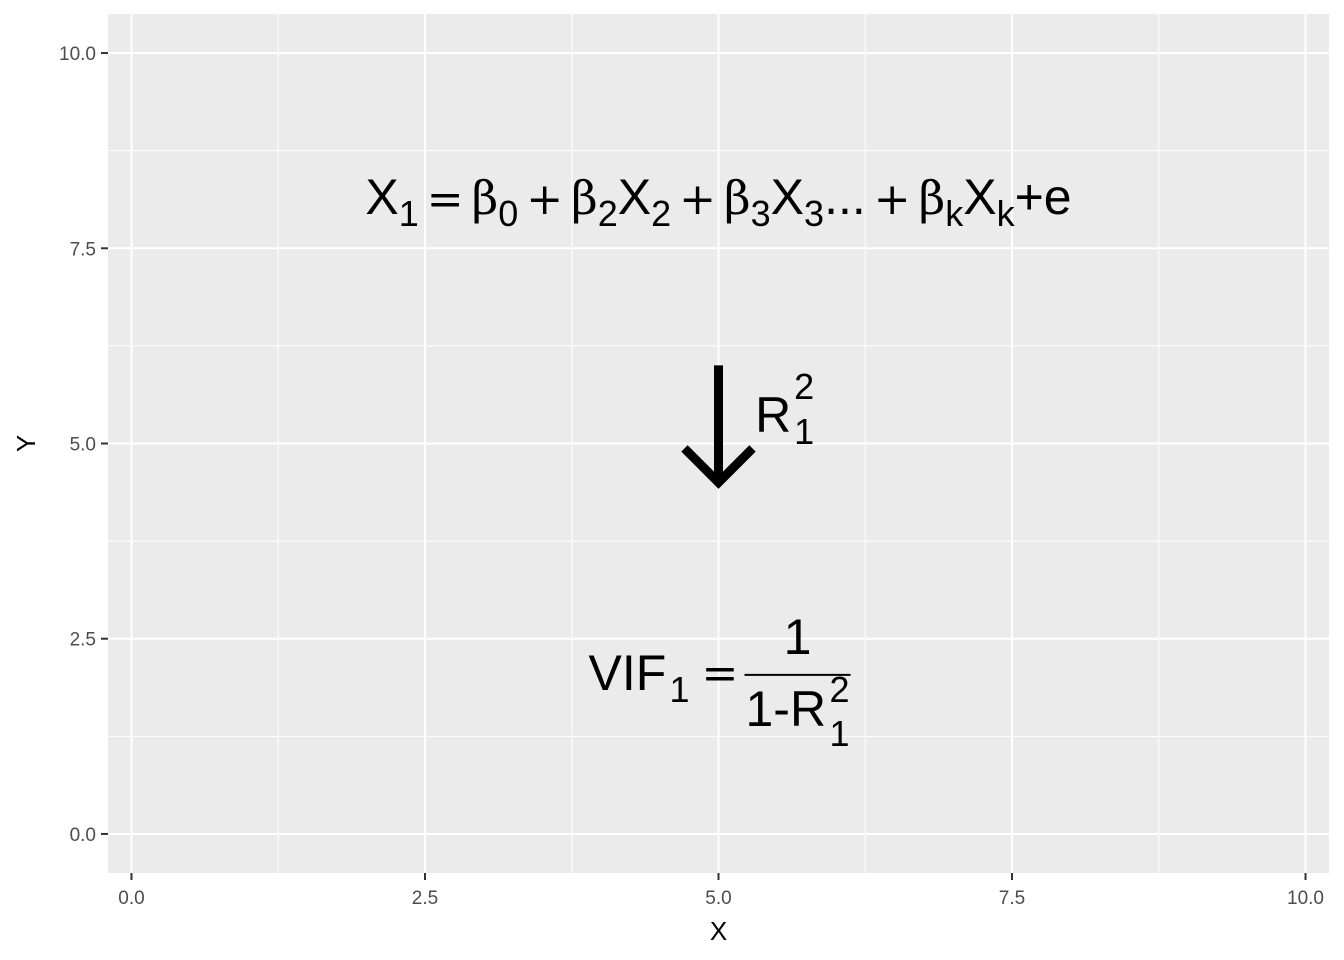 This screenshot has width=1344, height=960. Describe the element at coordinates (661, 213) in the screenshot. I see `eq-x2-sub: 2` at that location.